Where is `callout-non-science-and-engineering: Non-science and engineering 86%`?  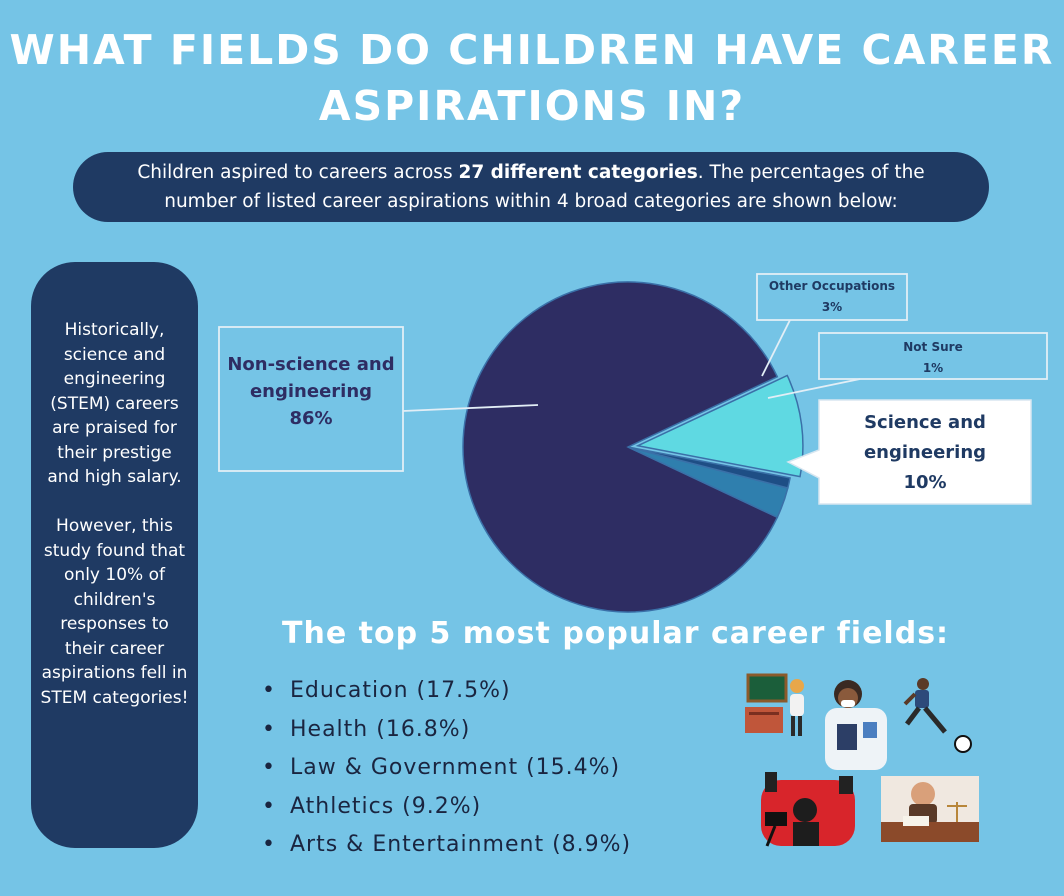
callout-non-science-and-engineering: Non-science and engineering 86% is located at coordinates (378, 399).